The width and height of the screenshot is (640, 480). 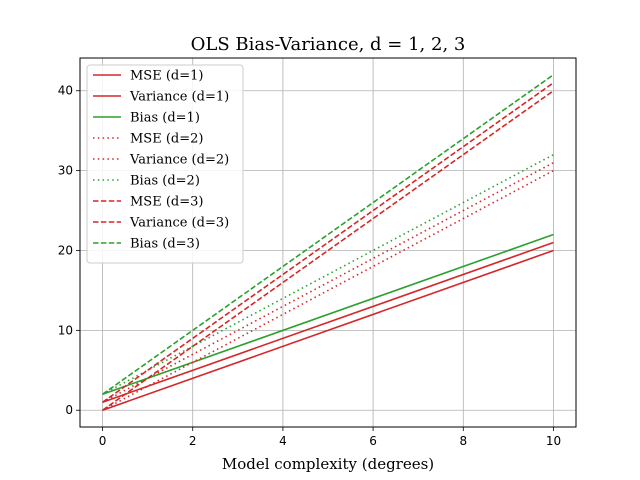 What do you see at coordinates (179, 223) in the screenshot?
I see `legend-label: Variance (d=3)` at bounding box center [179, 223].